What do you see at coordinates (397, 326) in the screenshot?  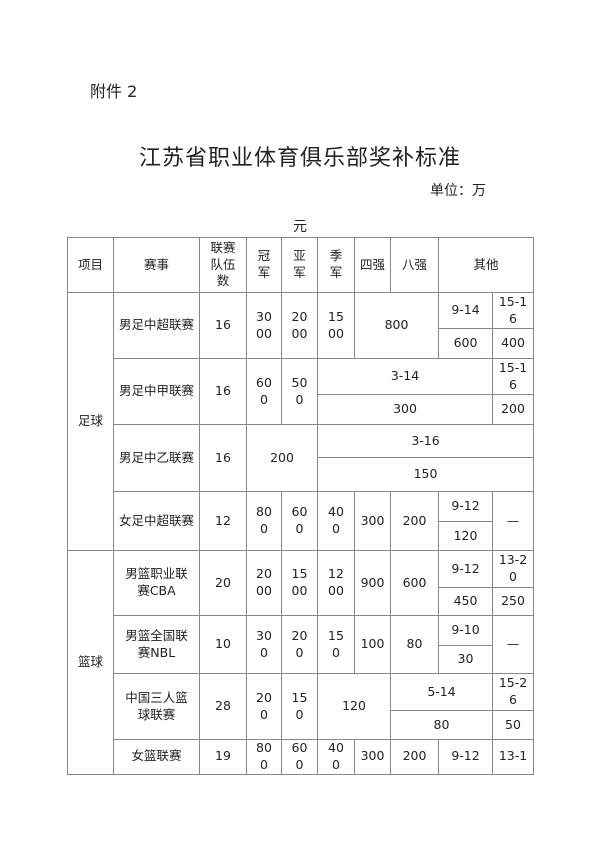 I see `cell-merged: 800` at bounding box center [397, 326].